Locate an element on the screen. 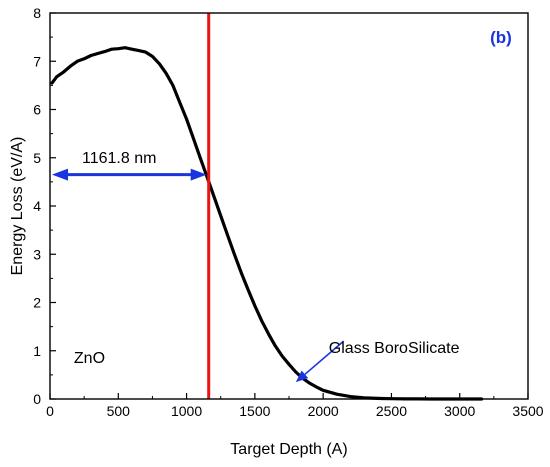 The image size is (550, 467). y-axis-label: Energy Loss (eV/A) is located at coordinates (17, 206).